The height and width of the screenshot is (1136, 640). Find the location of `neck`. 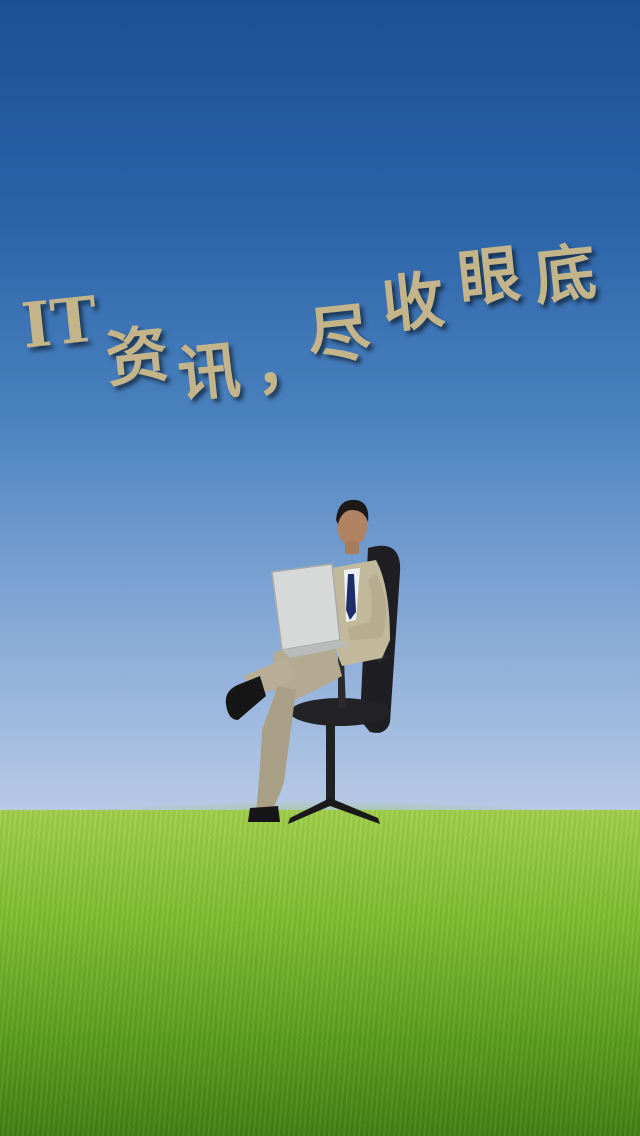

neck is located at coordinates (352, 548).